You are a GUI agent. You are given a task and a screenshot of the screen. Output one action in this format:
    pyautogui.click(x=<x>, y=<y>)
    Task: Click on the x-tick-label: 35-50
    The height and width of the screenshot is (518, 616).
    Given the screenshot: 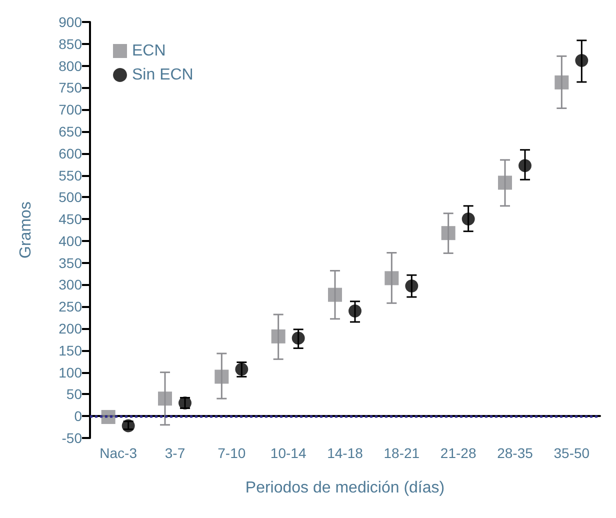 What is the action you would take?
    pyautogui.click(x=572, y=453)
    